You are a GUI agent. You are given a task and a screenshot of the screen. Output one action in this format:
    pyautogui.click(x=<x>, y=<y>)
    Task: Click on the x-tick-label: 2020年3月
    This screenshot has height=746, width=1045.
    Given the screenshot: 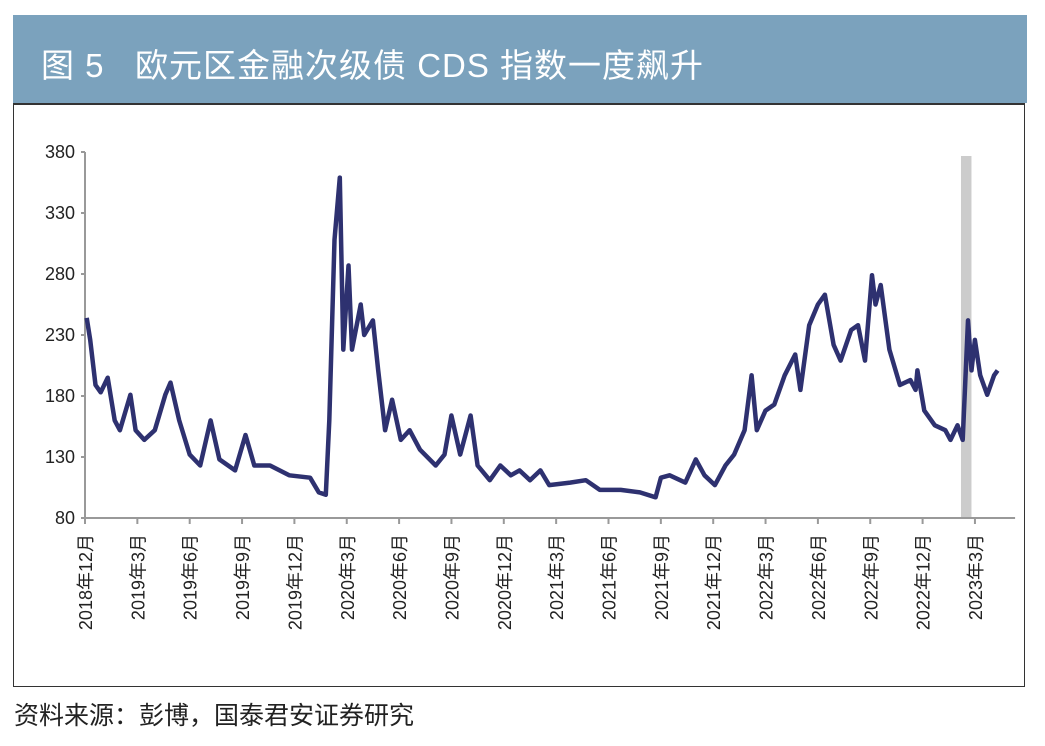 What is the action you would take?
    pyautogui.click(x=348, y=577)
    